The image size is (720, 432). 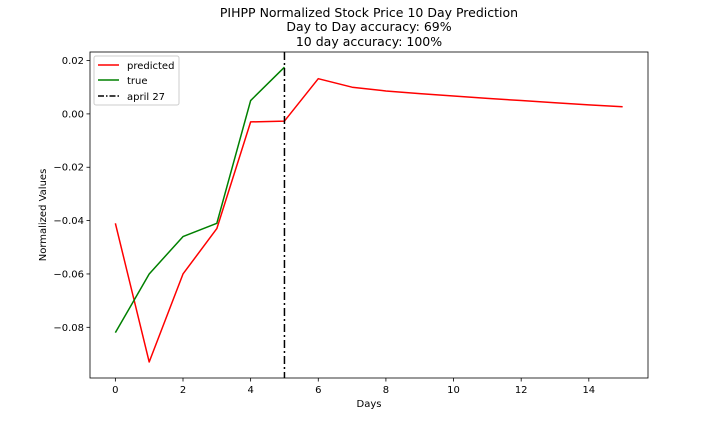 What do you see at coordinates (368, 26) in the screenshot?
I see `chart-subtitle-day-to-day: Day to Day accuracy: 69%` at bounding box center [368, 26].